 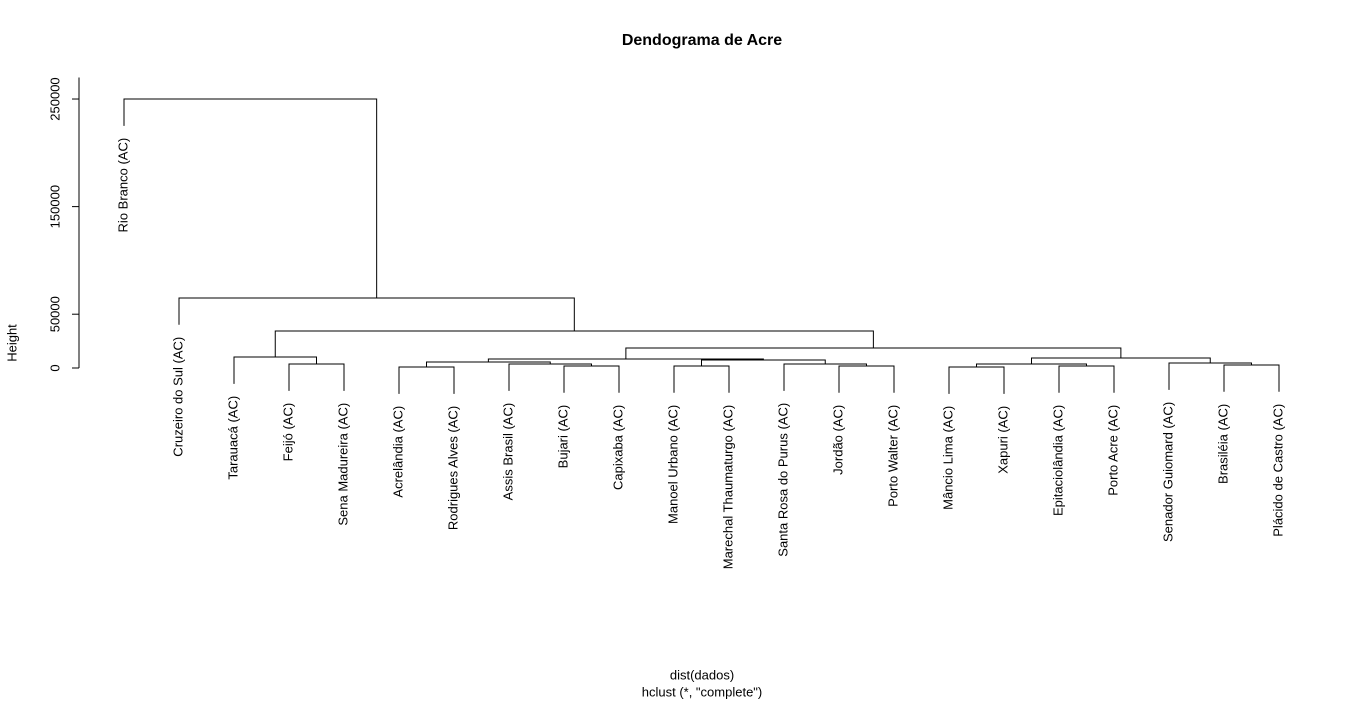 What do you see at coordinates (397, 452) in the screenshot?
I see `leaf-label: Acrelândia (AC)` at bounding box center [397, 452].